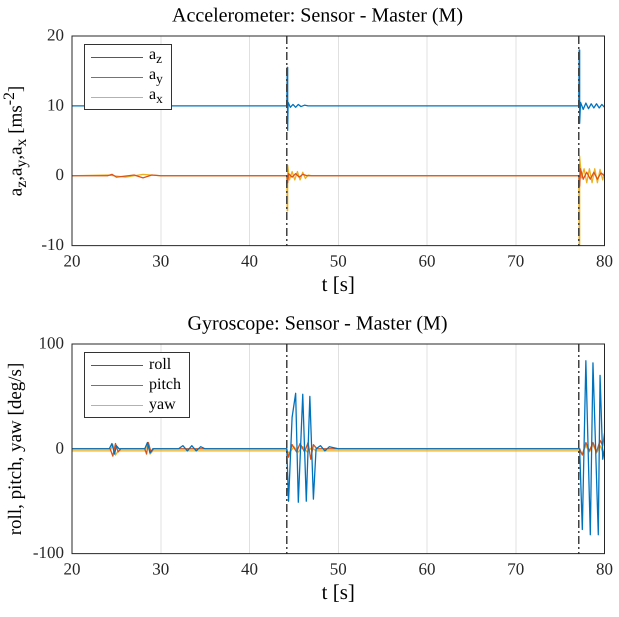 Image resolution: width=619 pixels, height=617 pixels. What do you see at coordinates (317, 15) in the screenshot?
I see `chart-title: Accelerometer: Sensor - Master (M)` at bounding box center [317, 15].